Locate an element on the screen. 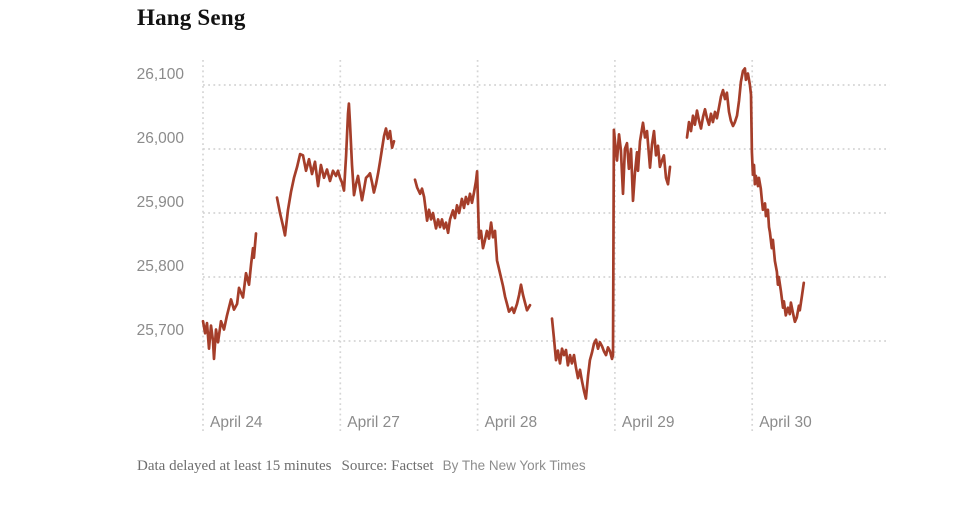 This screenshot has width=974, height=512. chart-title: Hang Seng is located at coordinates (191, 17).